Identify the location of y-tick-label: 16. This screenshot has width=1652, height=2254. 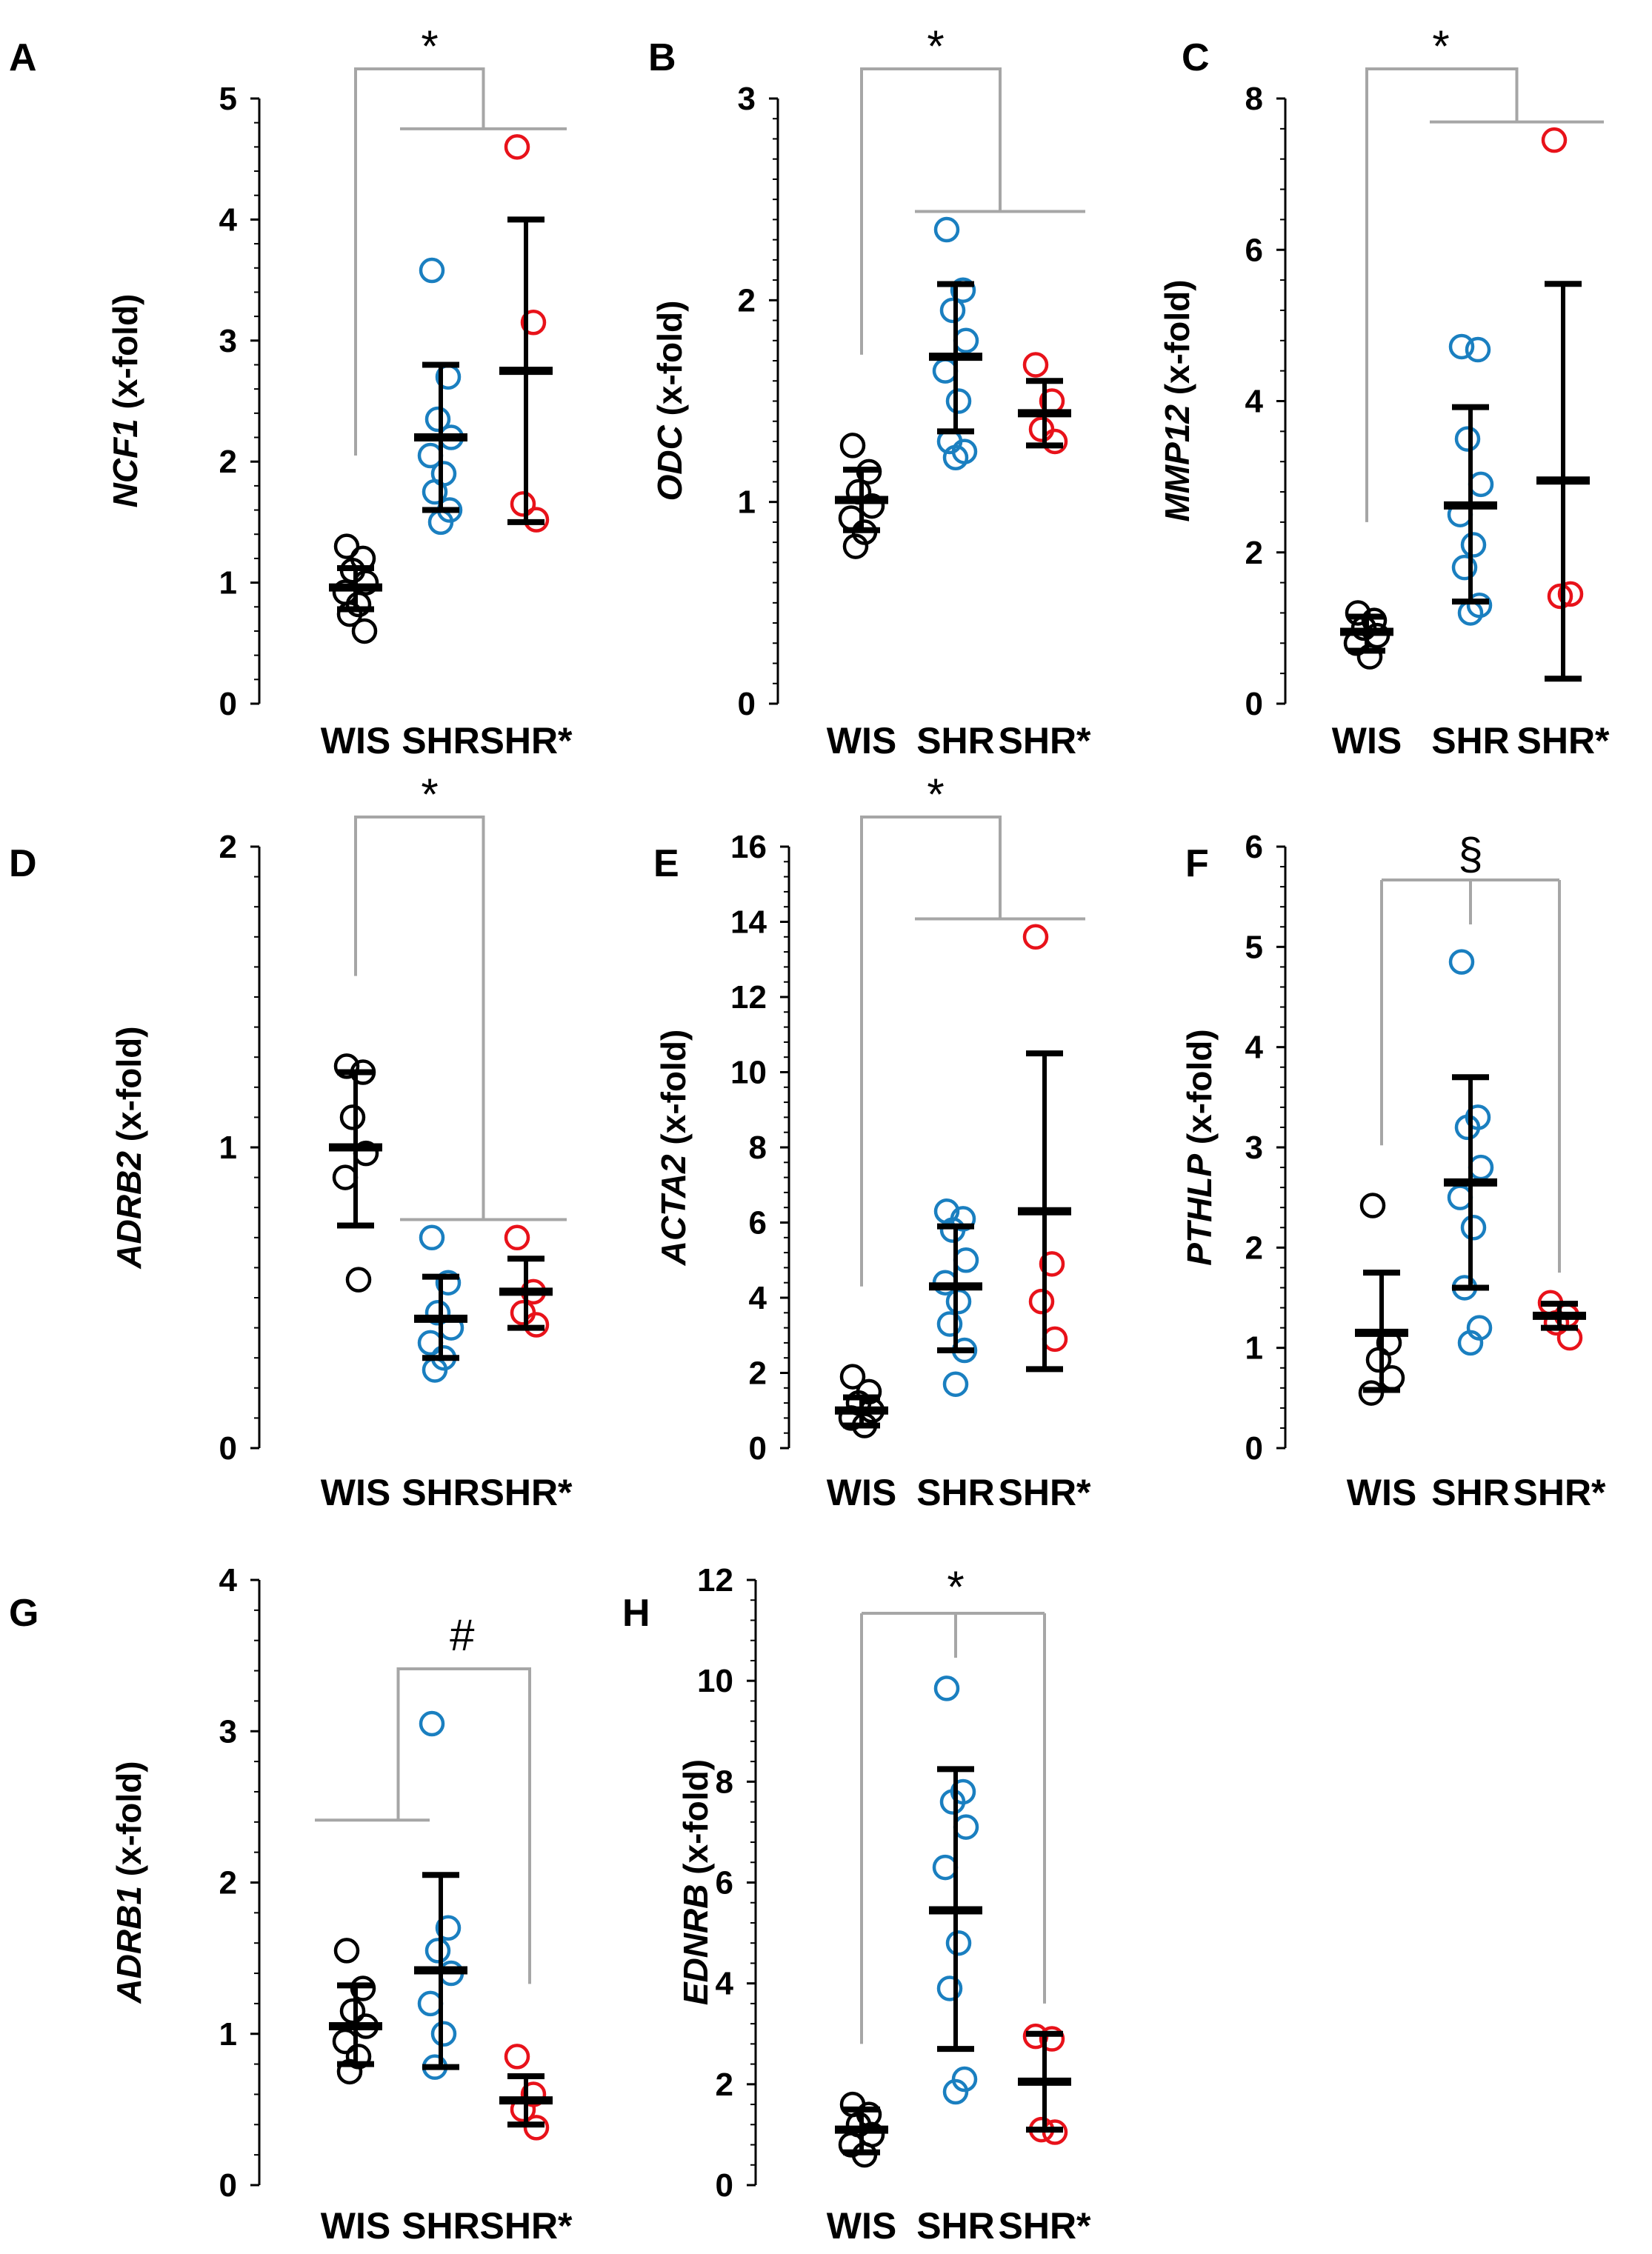
(748, 847).